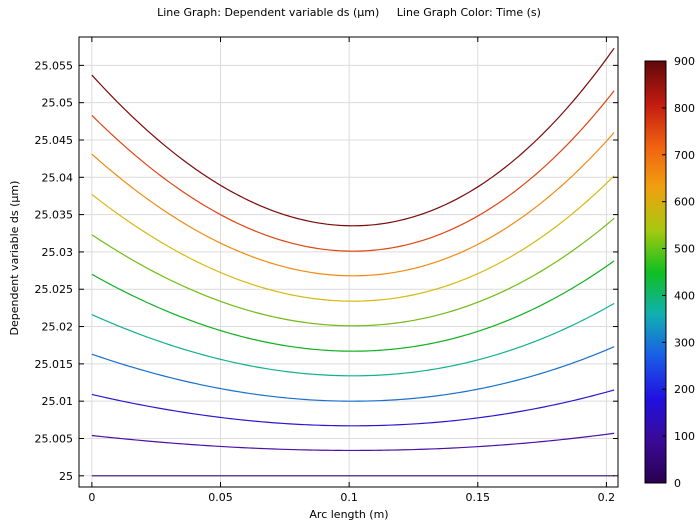 The image size is (698, 530). What do you see at coordinates (684, 108) in the screenshot?
I see `colorbar-tick-label: 800` at bounding box center [684, 108].